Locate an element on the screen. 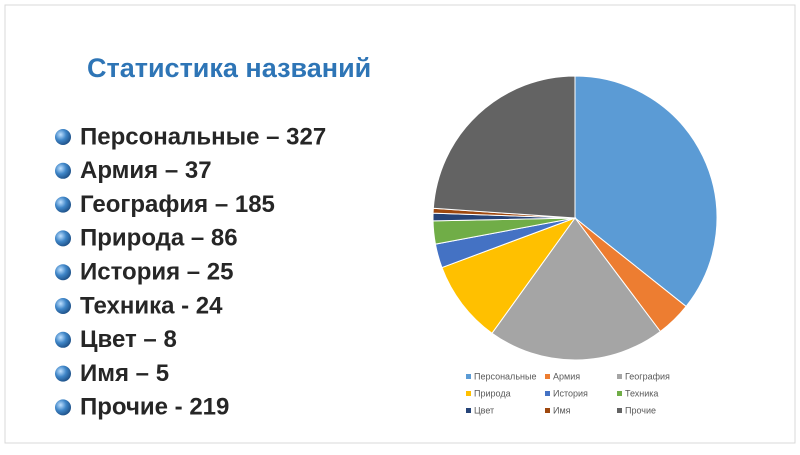 The image size is (800, 455). legend-label: География is located at coordinates (647, 376).